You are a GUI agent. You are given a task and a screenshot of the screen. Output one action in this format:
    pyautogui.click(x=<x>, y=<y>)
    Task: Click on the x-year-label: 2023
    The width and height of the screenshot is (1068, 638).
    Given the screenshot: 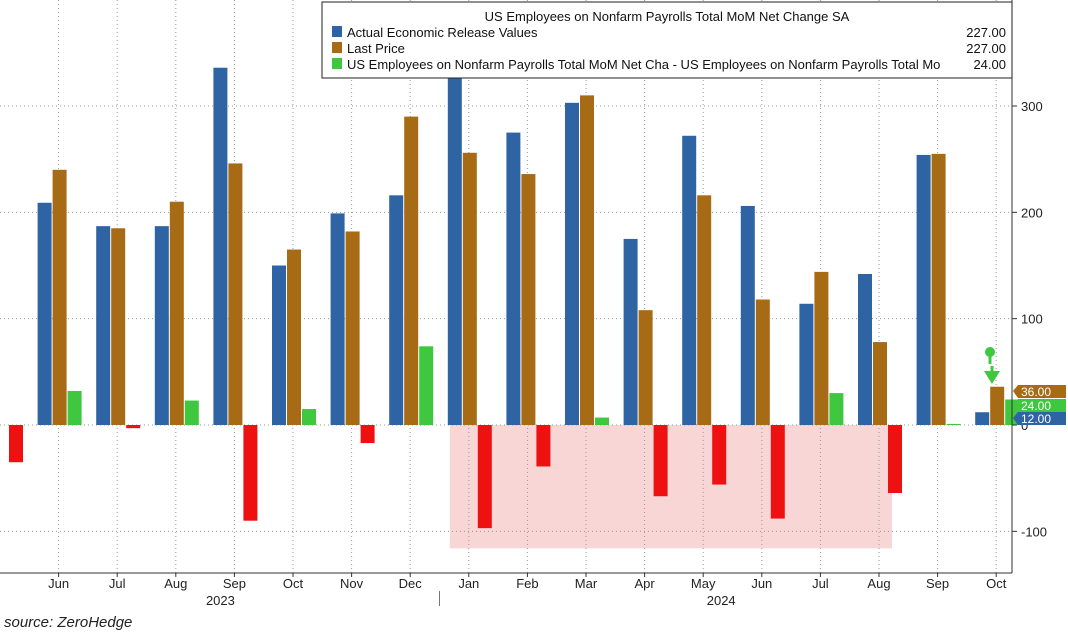 What is the action you would take?
    pyautogui.click(x=220, y=600)
    